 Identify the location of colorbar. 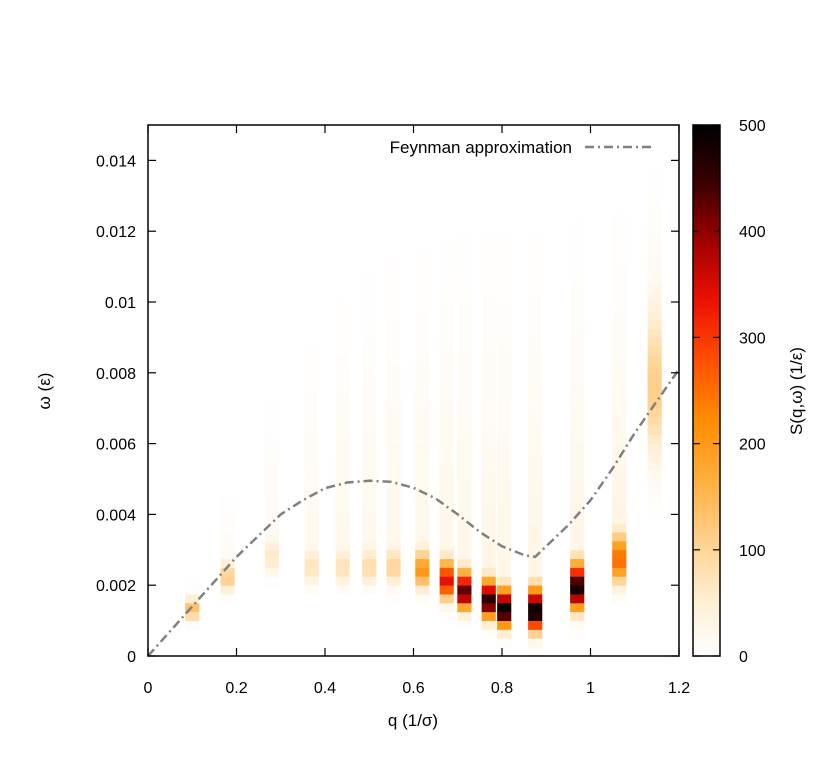
(706, 390).